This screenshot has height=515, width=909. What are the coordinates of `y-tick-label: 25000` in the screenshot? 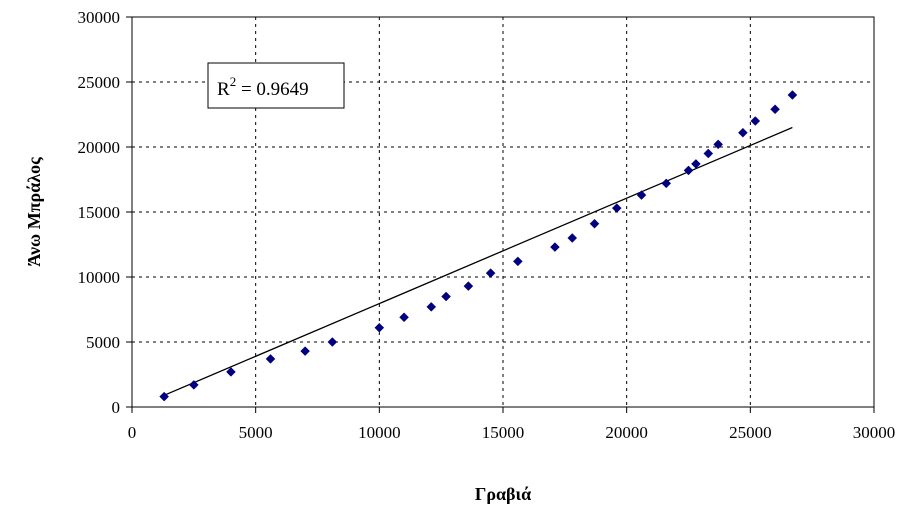 It's located at (99, 82).